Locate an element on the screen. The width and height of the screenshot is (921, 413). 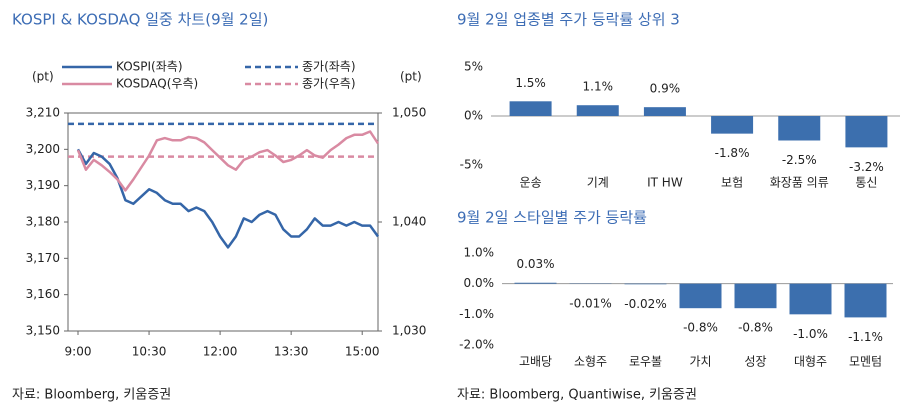
value-label: -0.01% is located at coordinates (590, 303).